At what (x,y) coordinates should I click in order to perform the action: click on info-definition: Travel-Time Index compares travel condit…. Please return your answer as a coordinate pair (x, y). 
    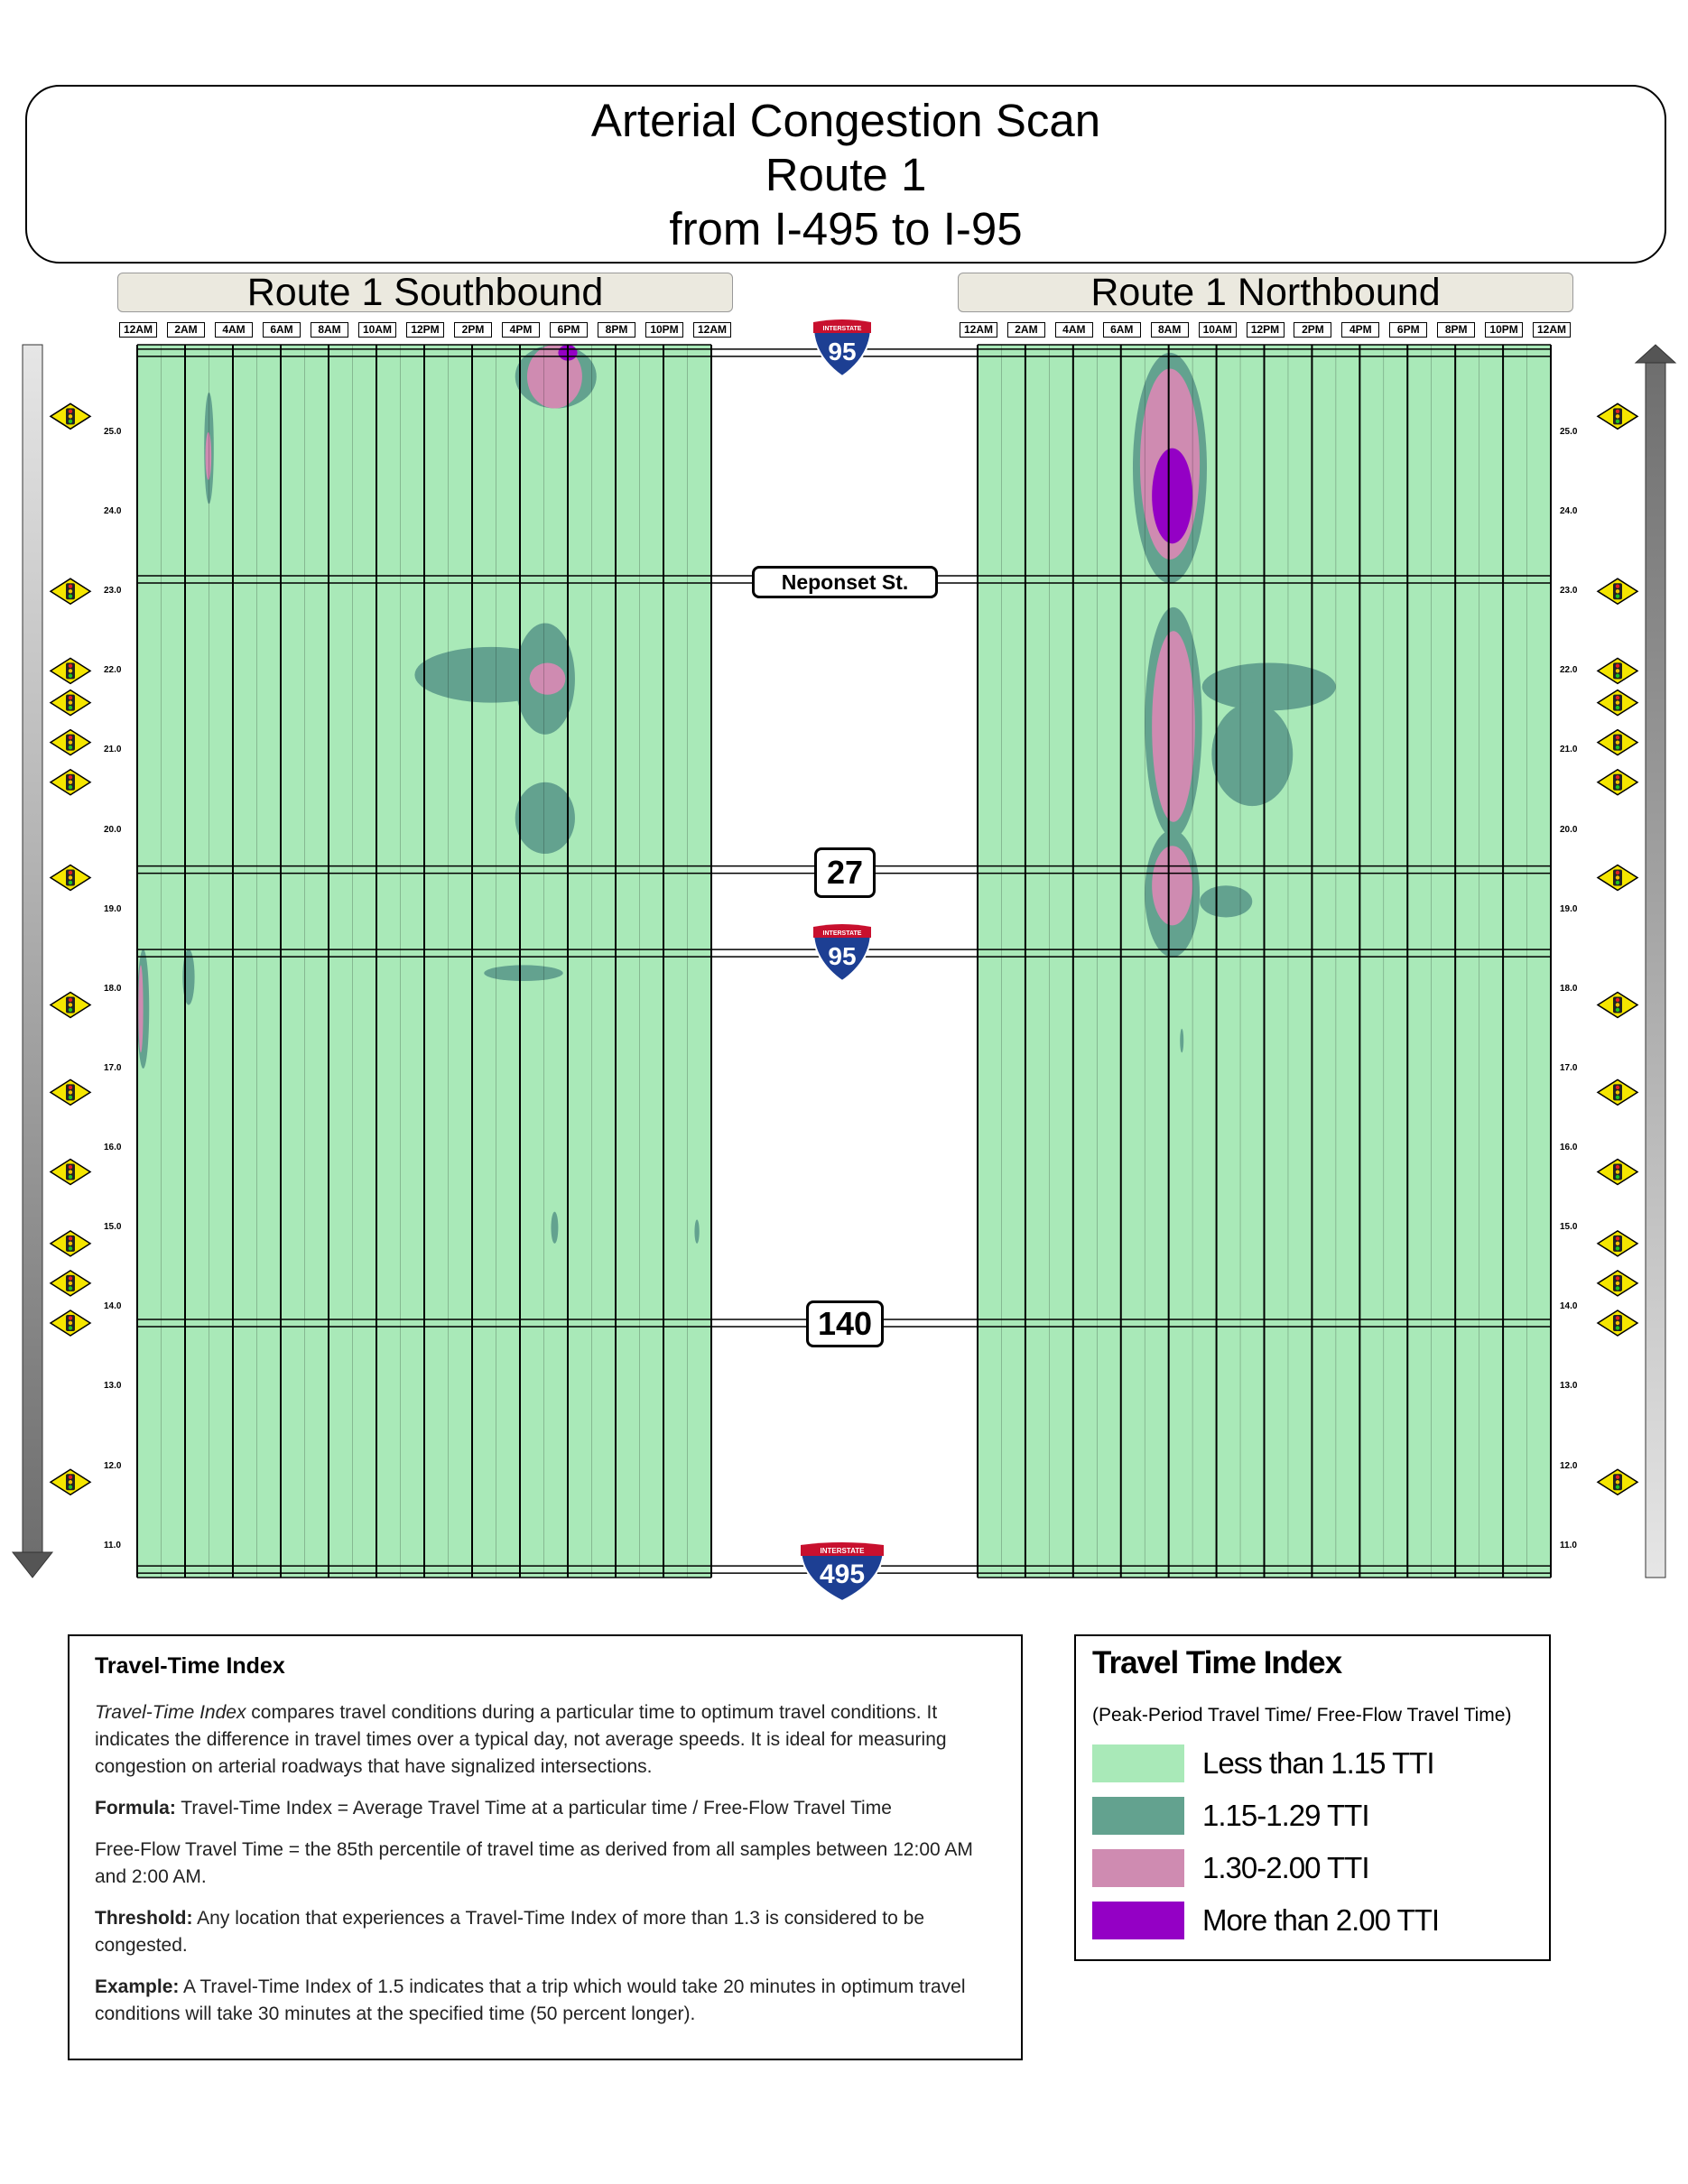
    Looking at the image, I should click on (546, 1740).